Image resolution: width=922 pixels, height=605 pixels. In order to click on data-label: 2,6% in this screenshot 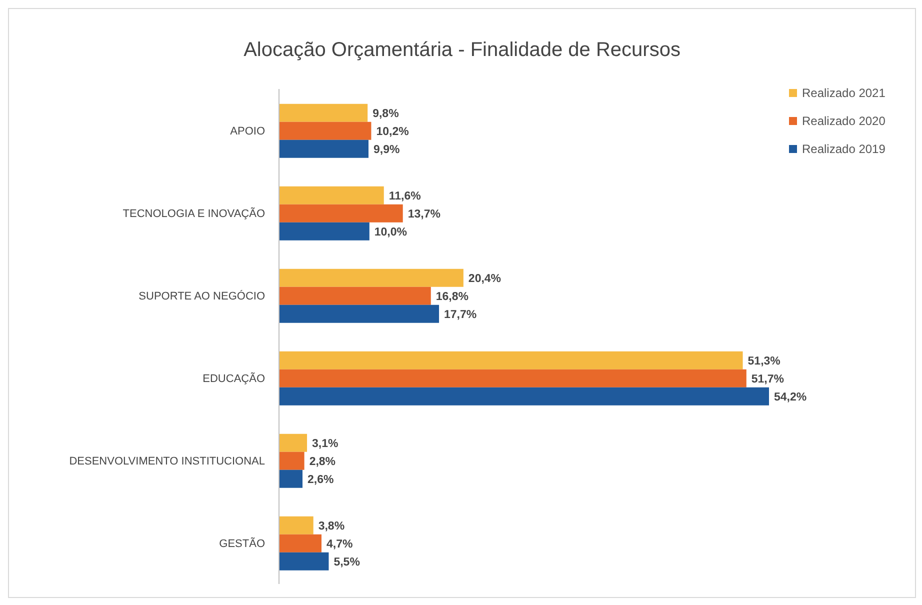, I will do `click(321, 480)`.